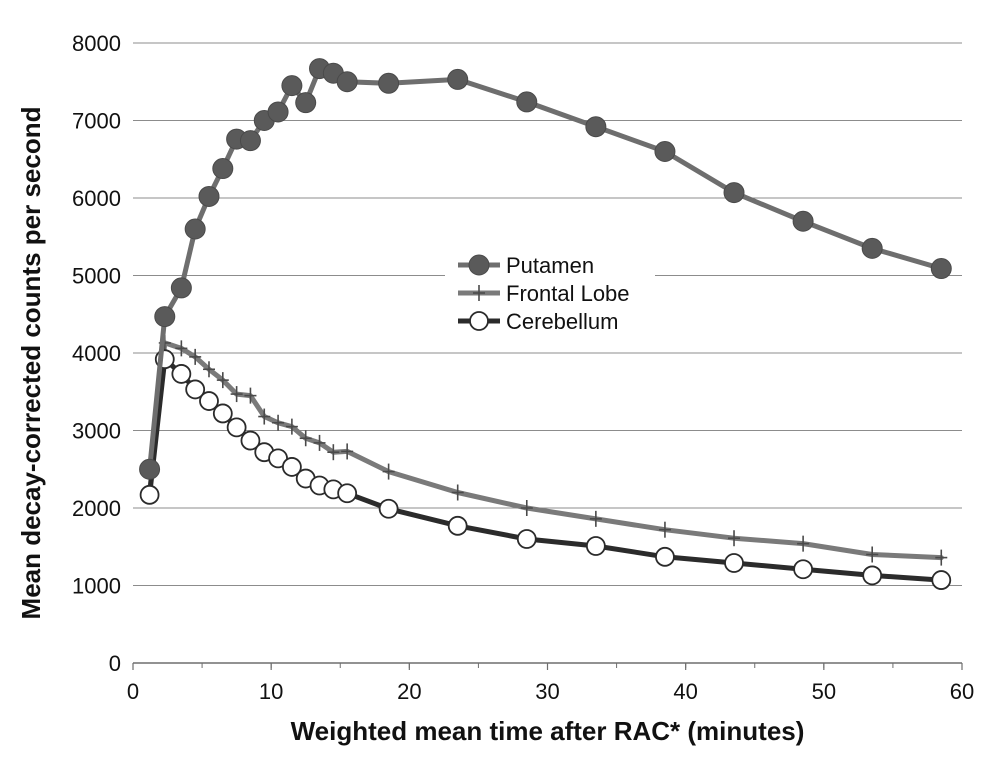  What do you see at coordinates (31, 363) in the screenshot?
I see `y-axis-title: Mean decay-corrected counts per second` at bounding box center [31, 363].